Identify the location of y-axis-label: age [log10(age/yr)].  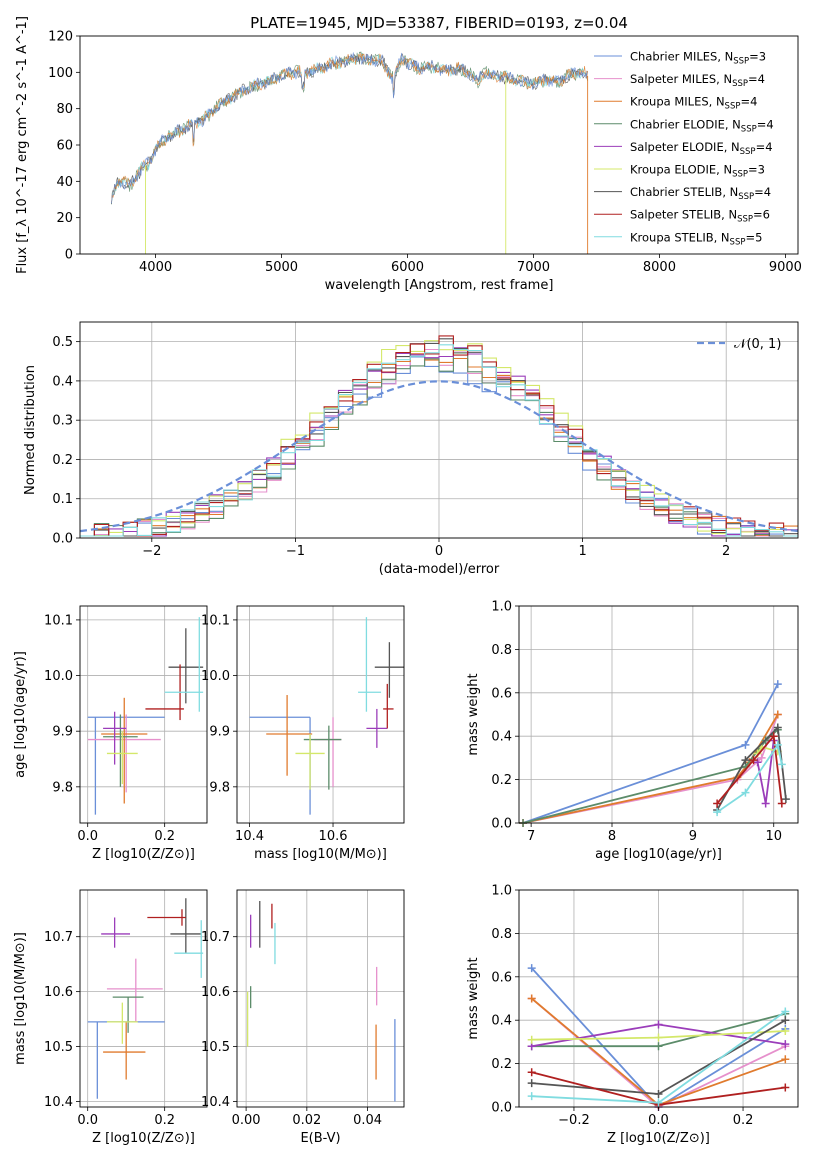
(20, 714).